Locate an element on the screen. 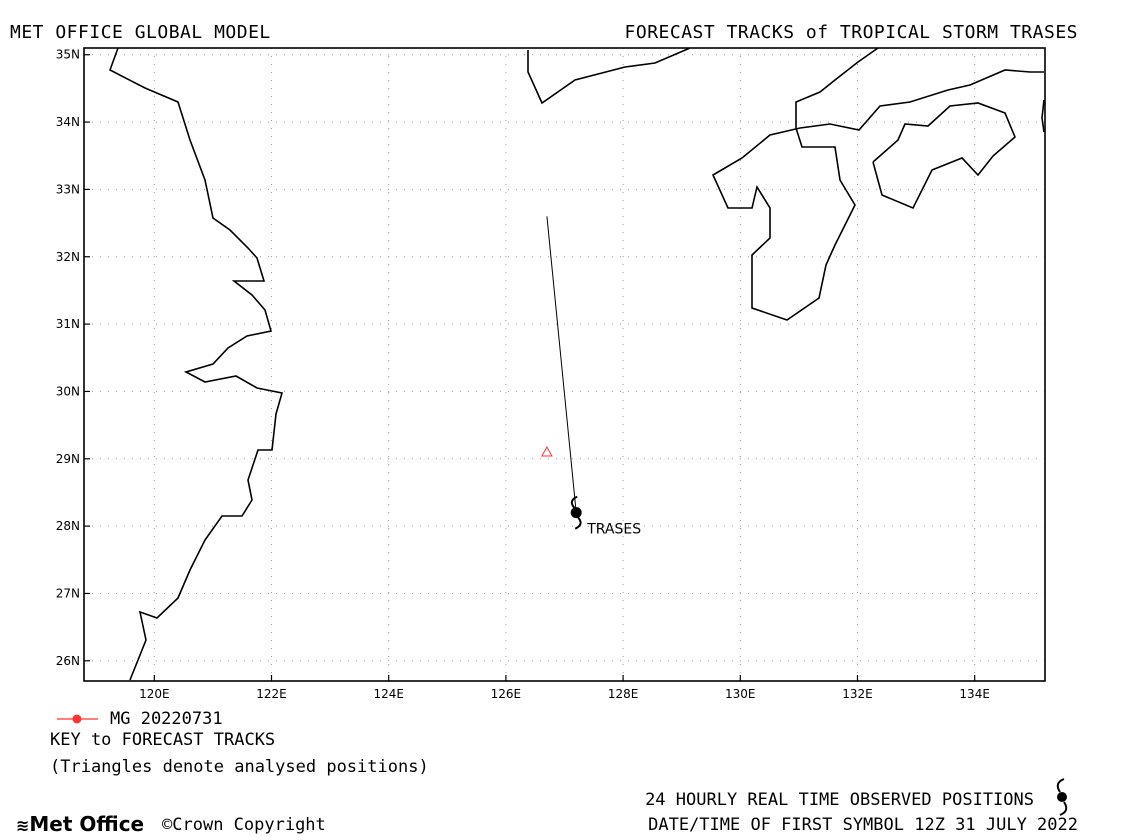 Image resolution: width=1130 pixels, height=840 pixels. lat-tick-label: 33N is located at coordinates (68, 189).